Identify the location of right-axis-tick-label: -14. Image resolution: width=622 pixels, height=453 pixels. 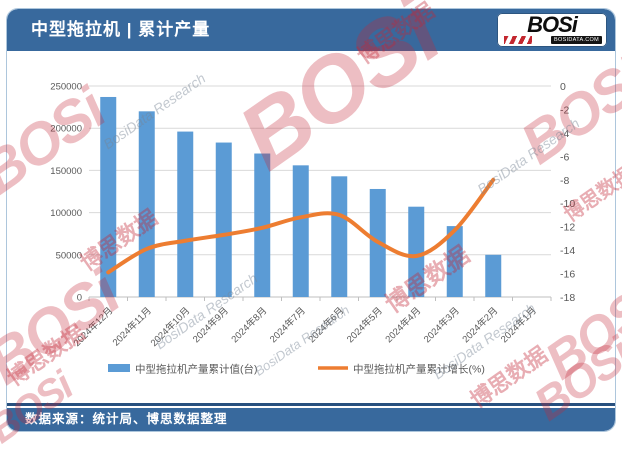
(567, 251).